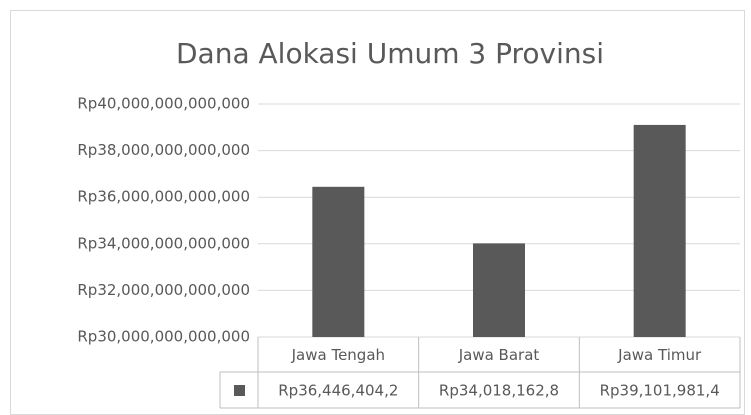 The height and width of the screenshot is (415, 751). I want to click on y-tick-label: Rp38,000,000,000,000, so click(163, 150).